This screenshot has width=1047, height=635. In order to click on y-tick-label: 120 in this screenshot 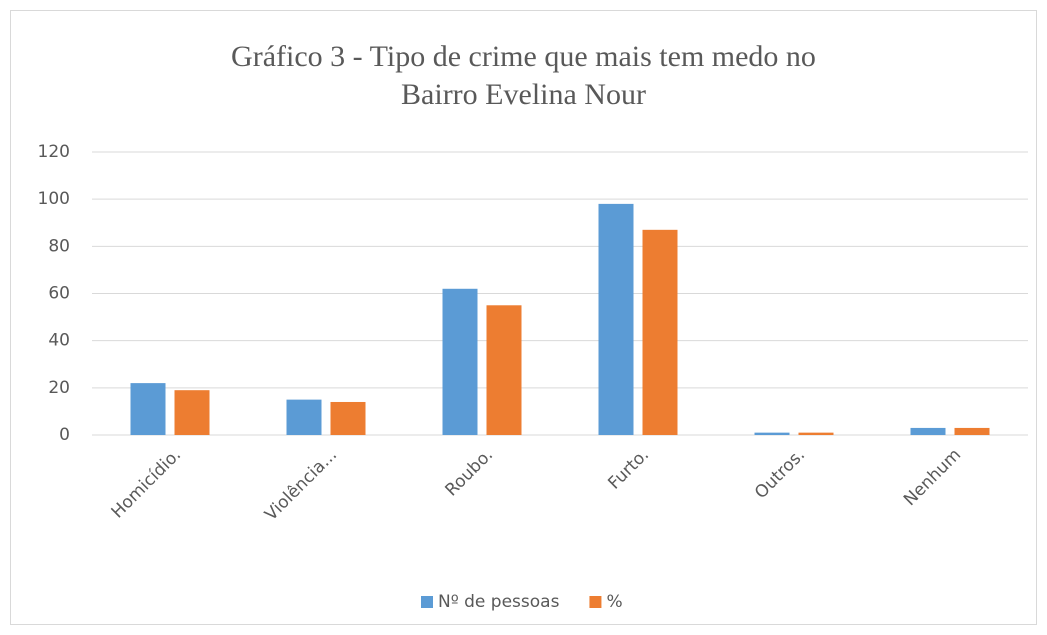, I will do `click(54, 152)`.